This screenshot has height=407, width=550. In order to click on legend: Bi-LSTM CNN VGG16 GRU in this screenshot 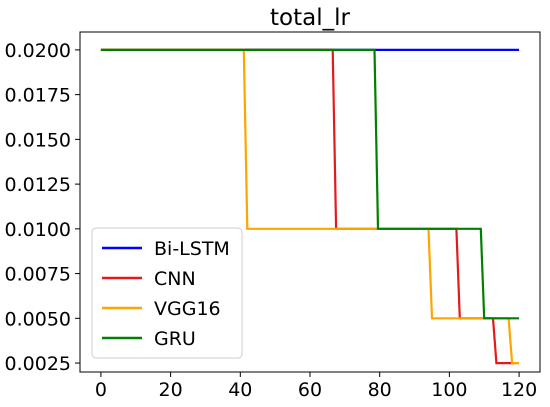, I will do `click(167, 293)`.